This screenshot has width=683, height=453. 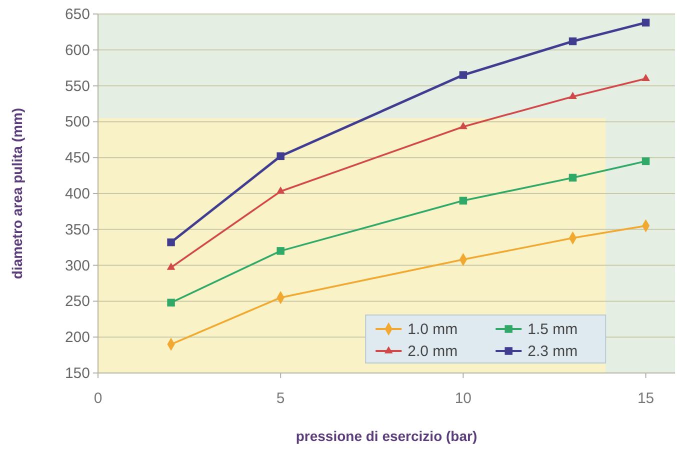 What do you see at coordinates (17, 194) in the screenshot?
I see `y-axis-title: diametro area pulita (mm)` at bounding box center [17, 194].